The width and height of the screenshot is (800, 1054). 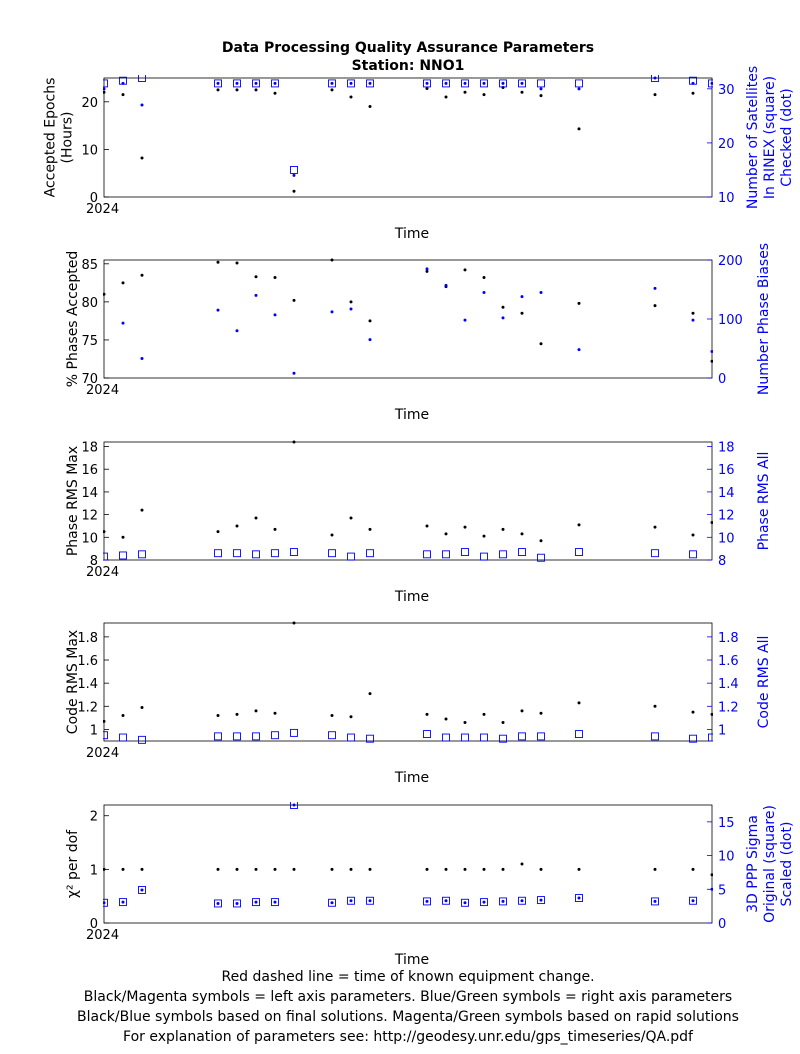 What do you see at coordinates (87, 684) in the screenshot?
I see `left-tick-label: 1.4` at bounding box center [87, 684].